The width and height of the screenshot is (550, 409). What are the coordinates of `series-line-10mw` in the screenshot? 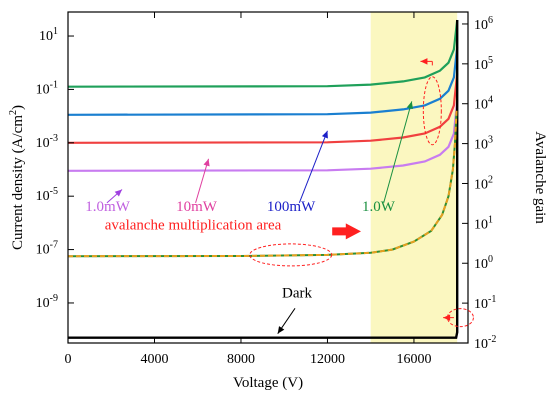 It's located at (263, 108).